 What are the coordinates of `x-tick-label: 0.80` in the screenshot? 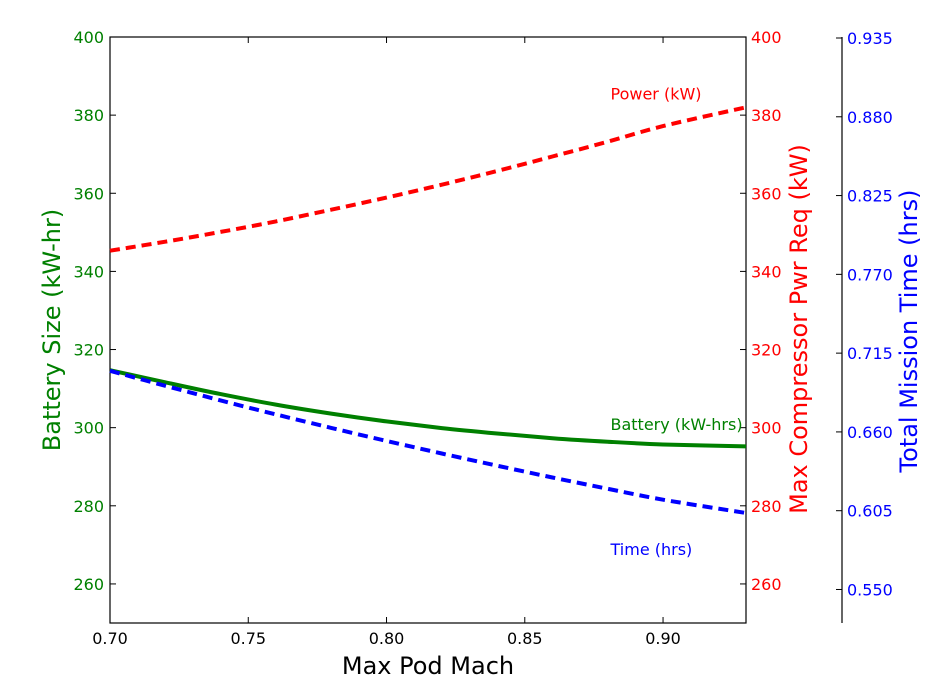 It's located at (387, 638).